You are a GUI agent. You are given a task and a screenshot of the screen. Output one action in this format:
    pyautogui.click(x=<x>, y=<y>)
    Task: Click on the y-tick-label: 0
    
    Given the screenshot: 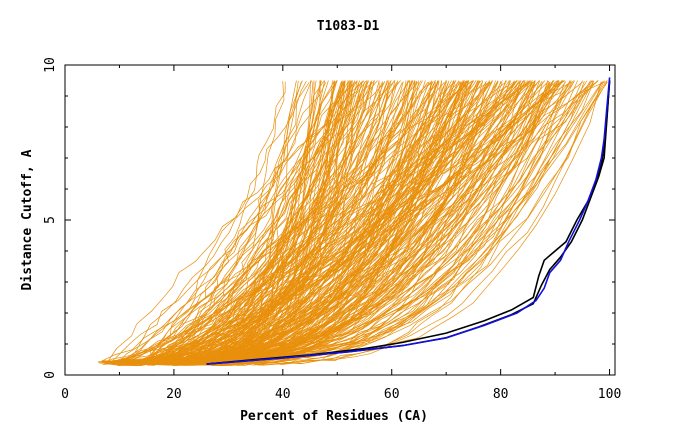 What is the action you would take?
    pyautogui.click(x=50, y=375)
    